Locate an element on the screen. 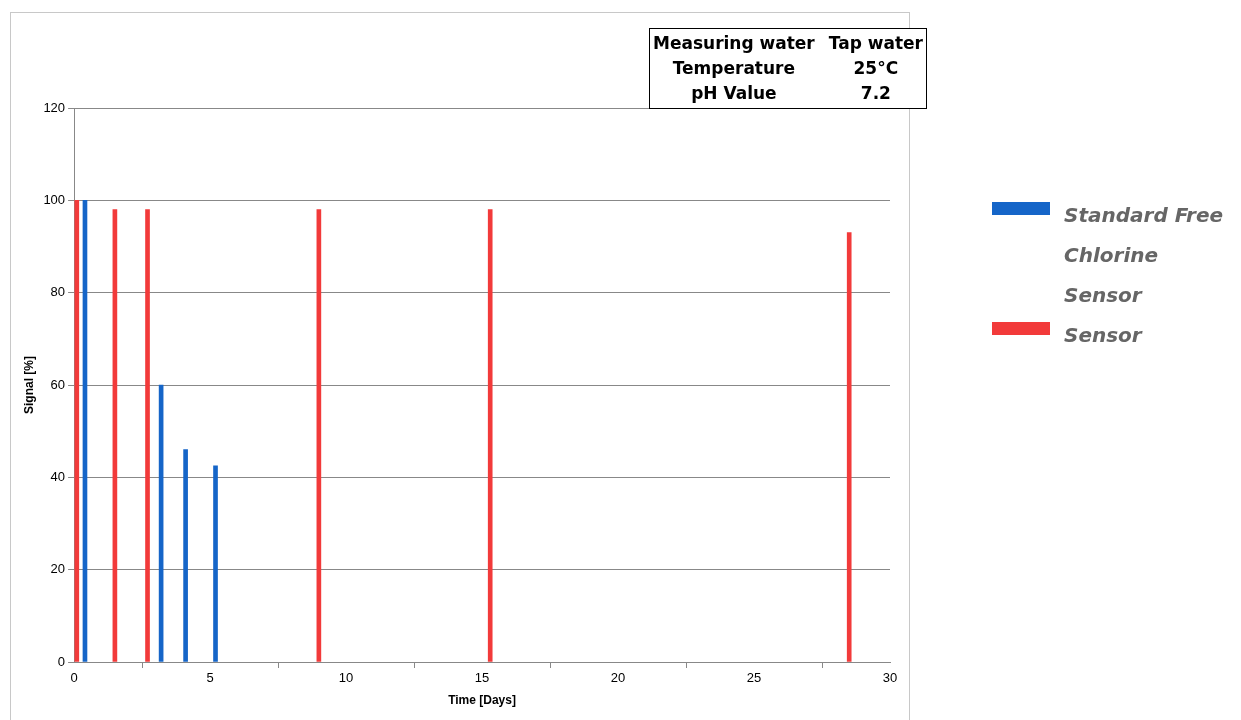  y-tick-label: 20 is located at coordinates (58, 569).